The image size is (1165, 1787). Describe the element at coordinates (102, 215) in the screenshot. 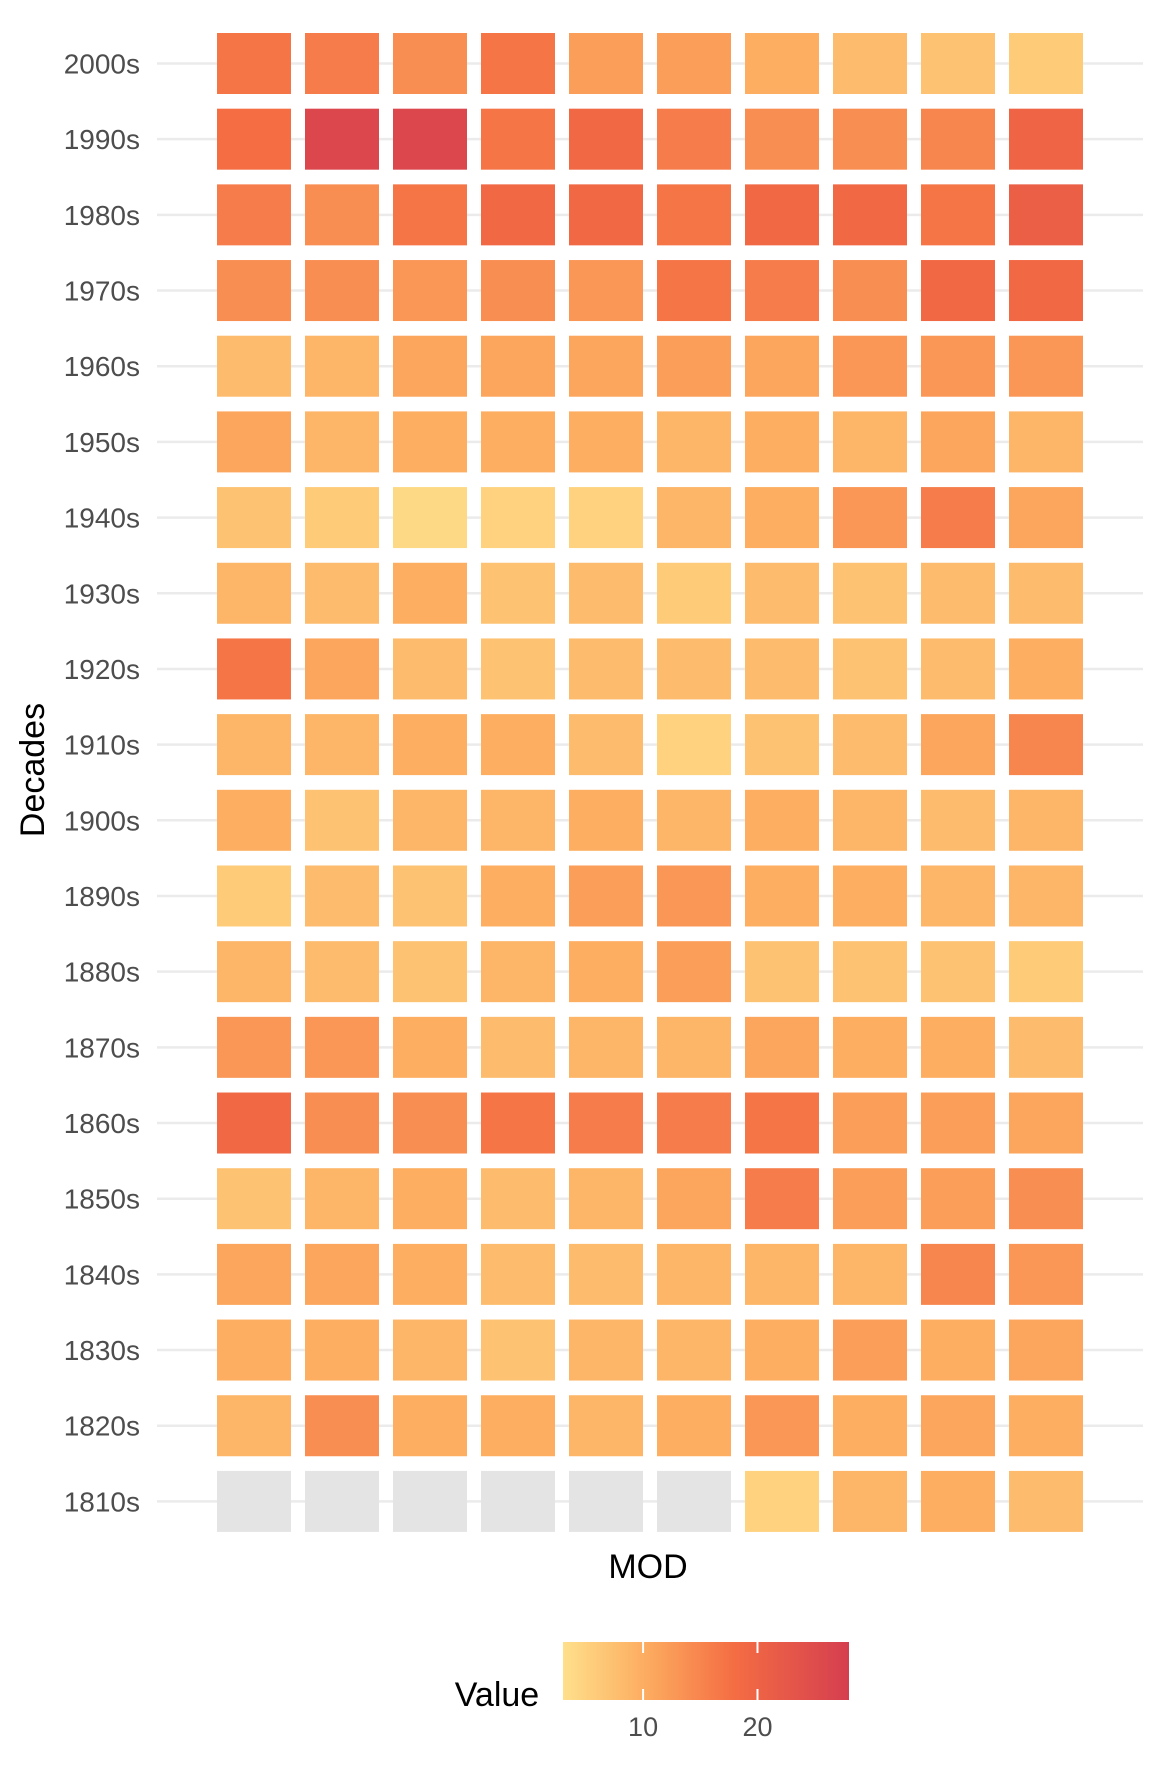

I see `y-tick-label: 1980s` at that location.